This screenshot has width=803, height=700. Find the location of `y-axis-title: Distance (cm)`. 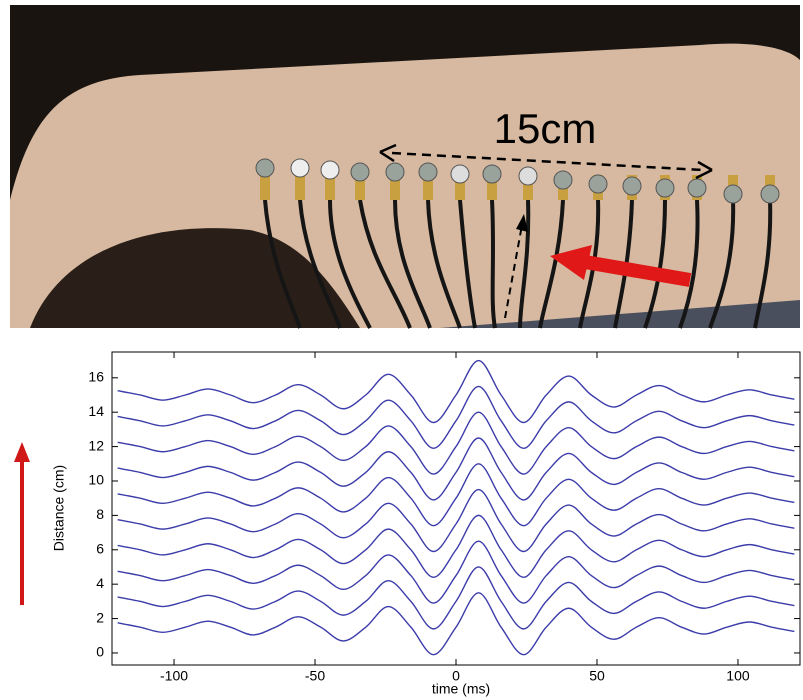

y-axis-title: Distance (cm) is located at coordinates (59, 508).